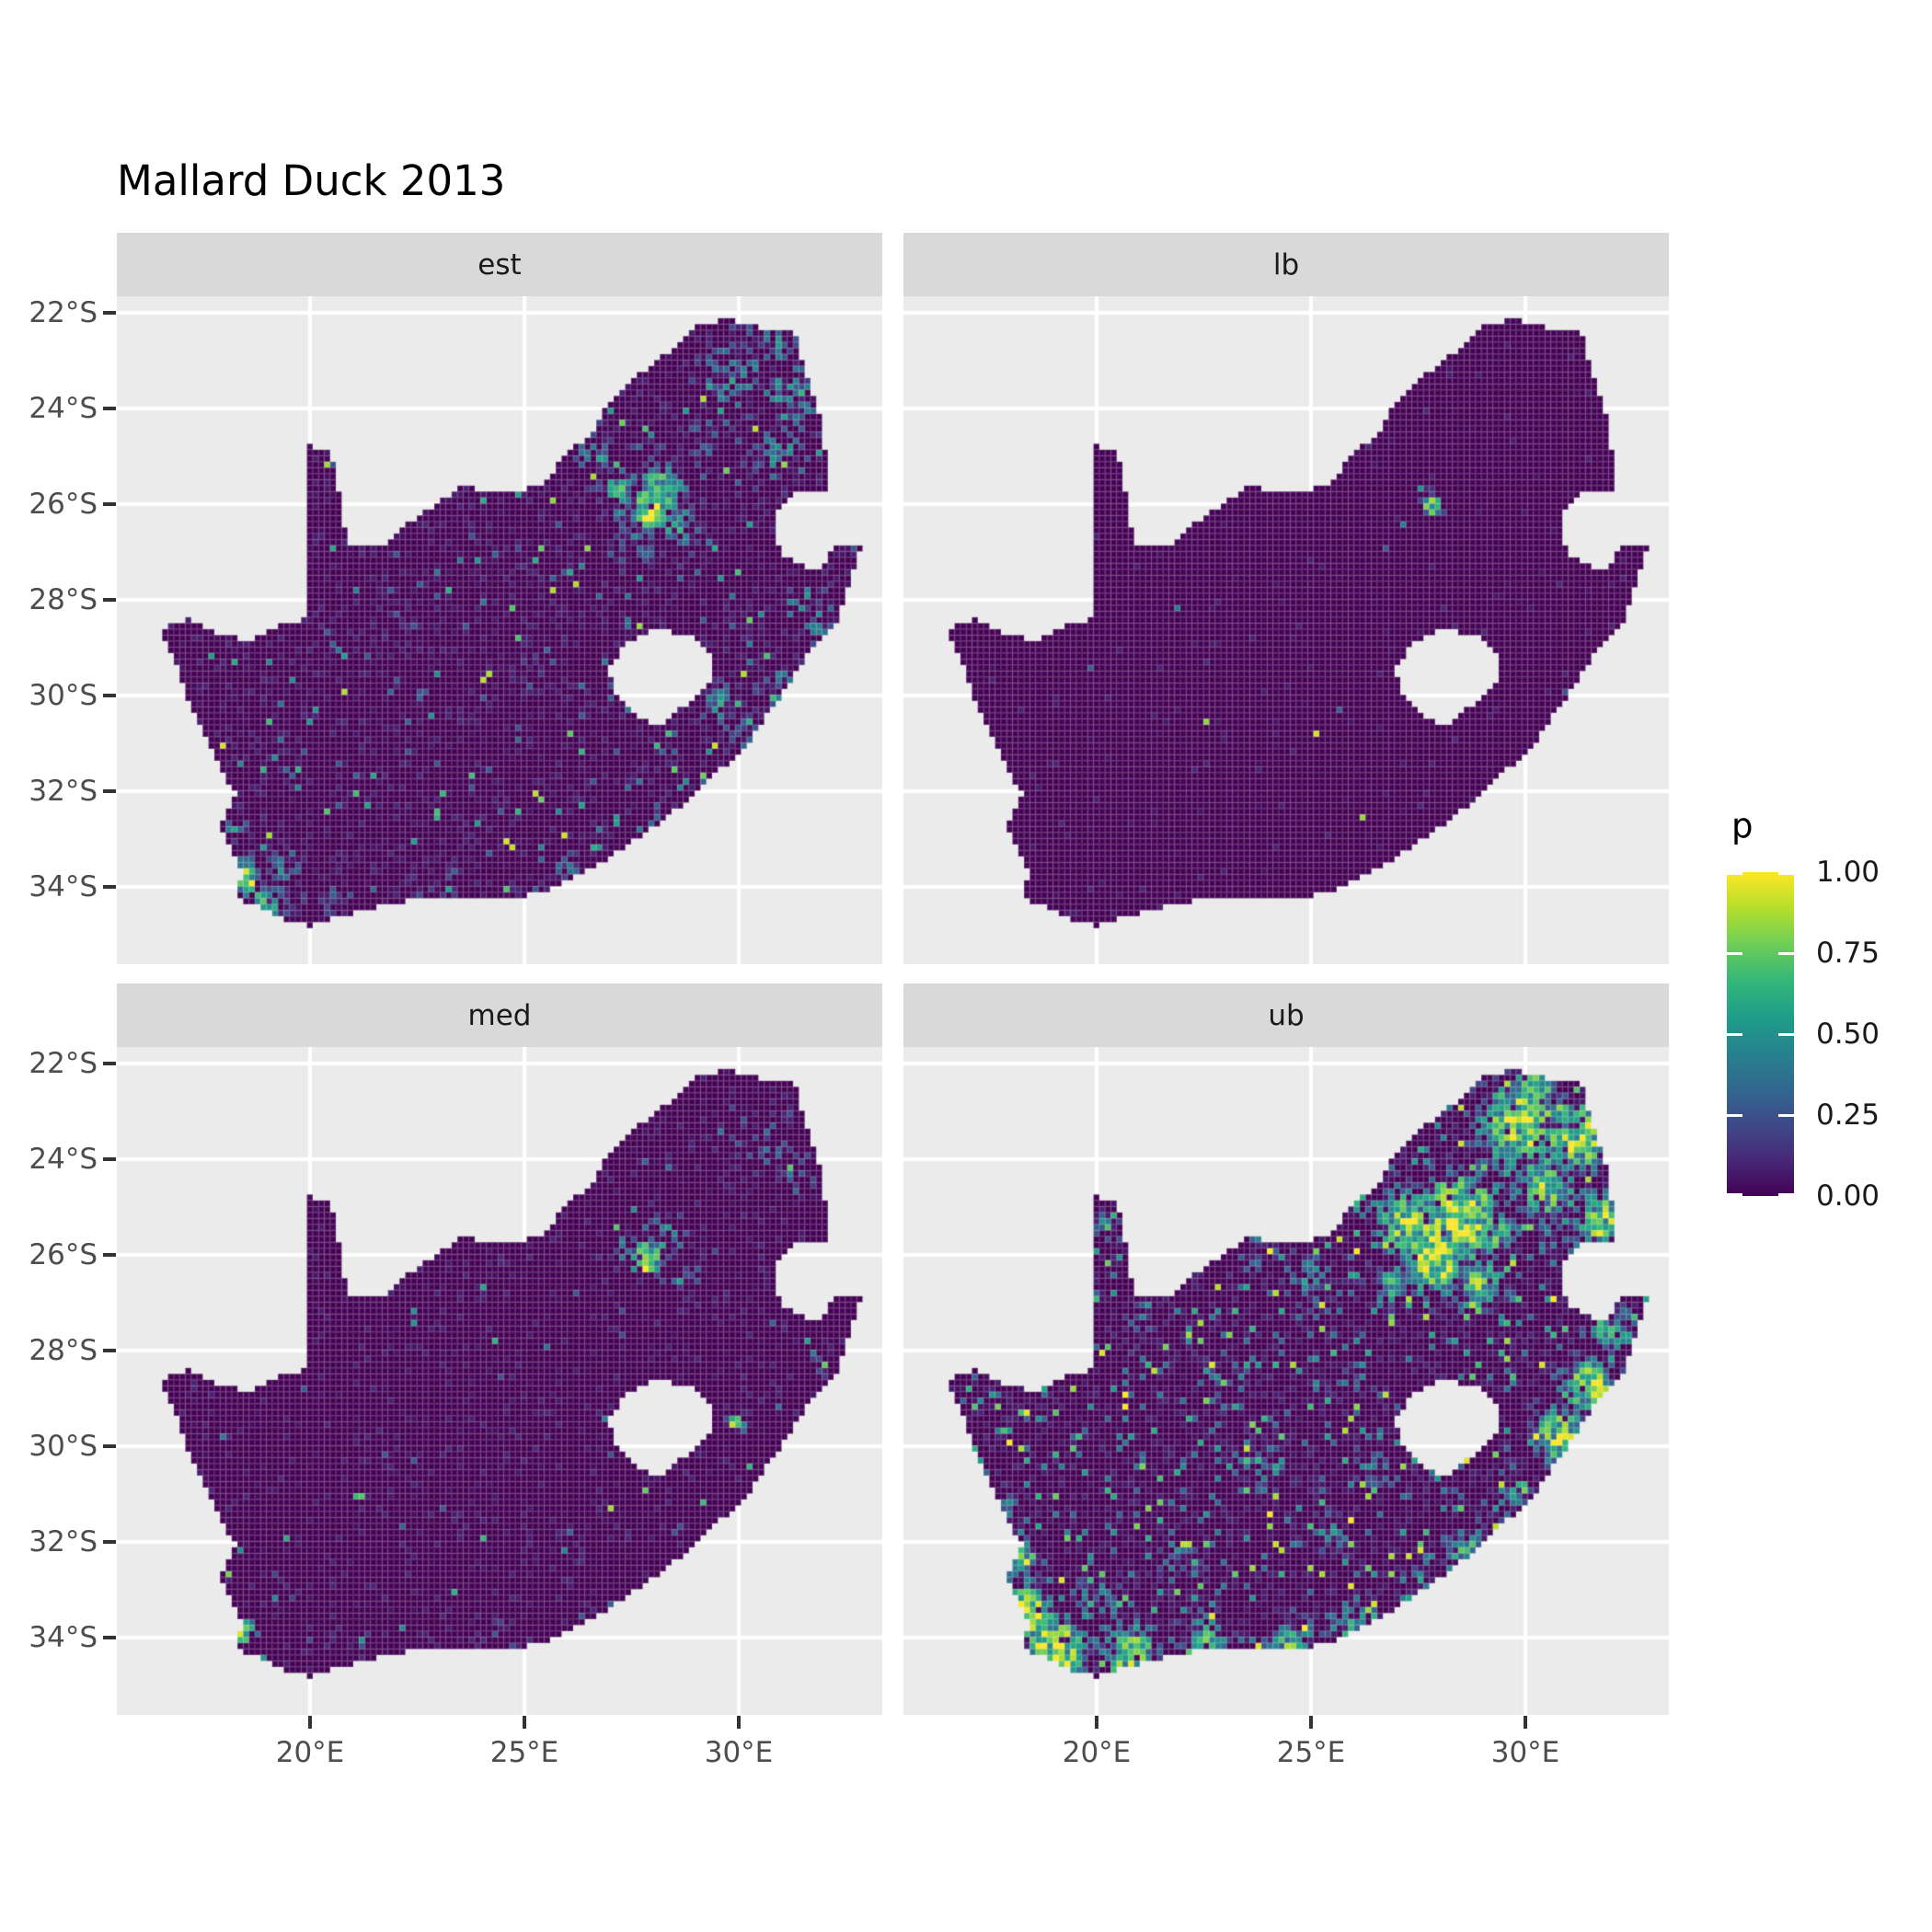  I want to click on legend-label: 1.00, so click(1848, 872).